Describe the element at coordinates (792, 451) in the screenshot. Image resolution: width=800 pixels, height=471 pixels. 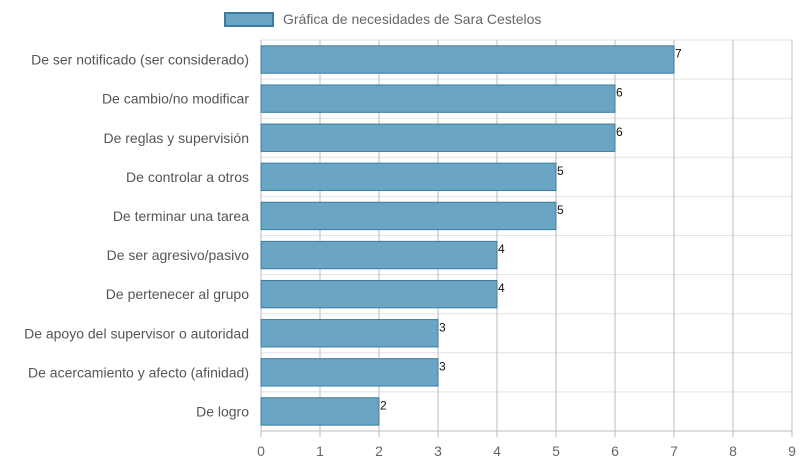
I see `x-tick-label: 9` at that location.